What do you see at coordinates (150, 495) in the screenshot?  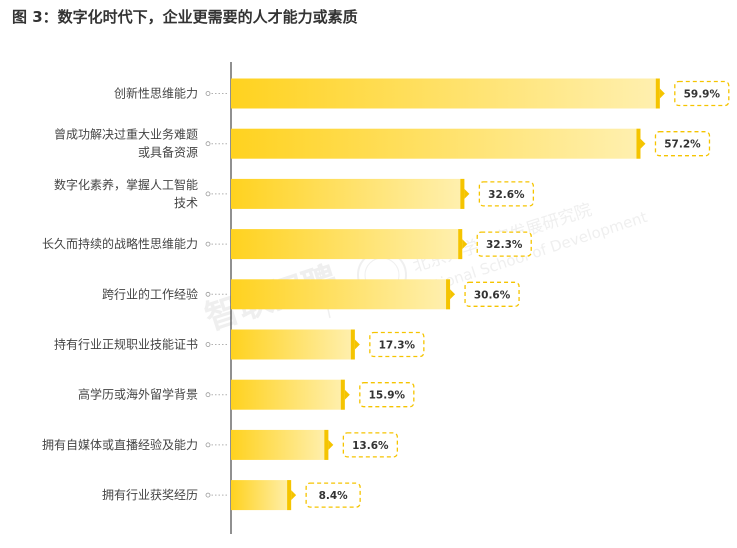 I see `category-label: 拥有行业获奖经历` at bounding box center [150, 495].